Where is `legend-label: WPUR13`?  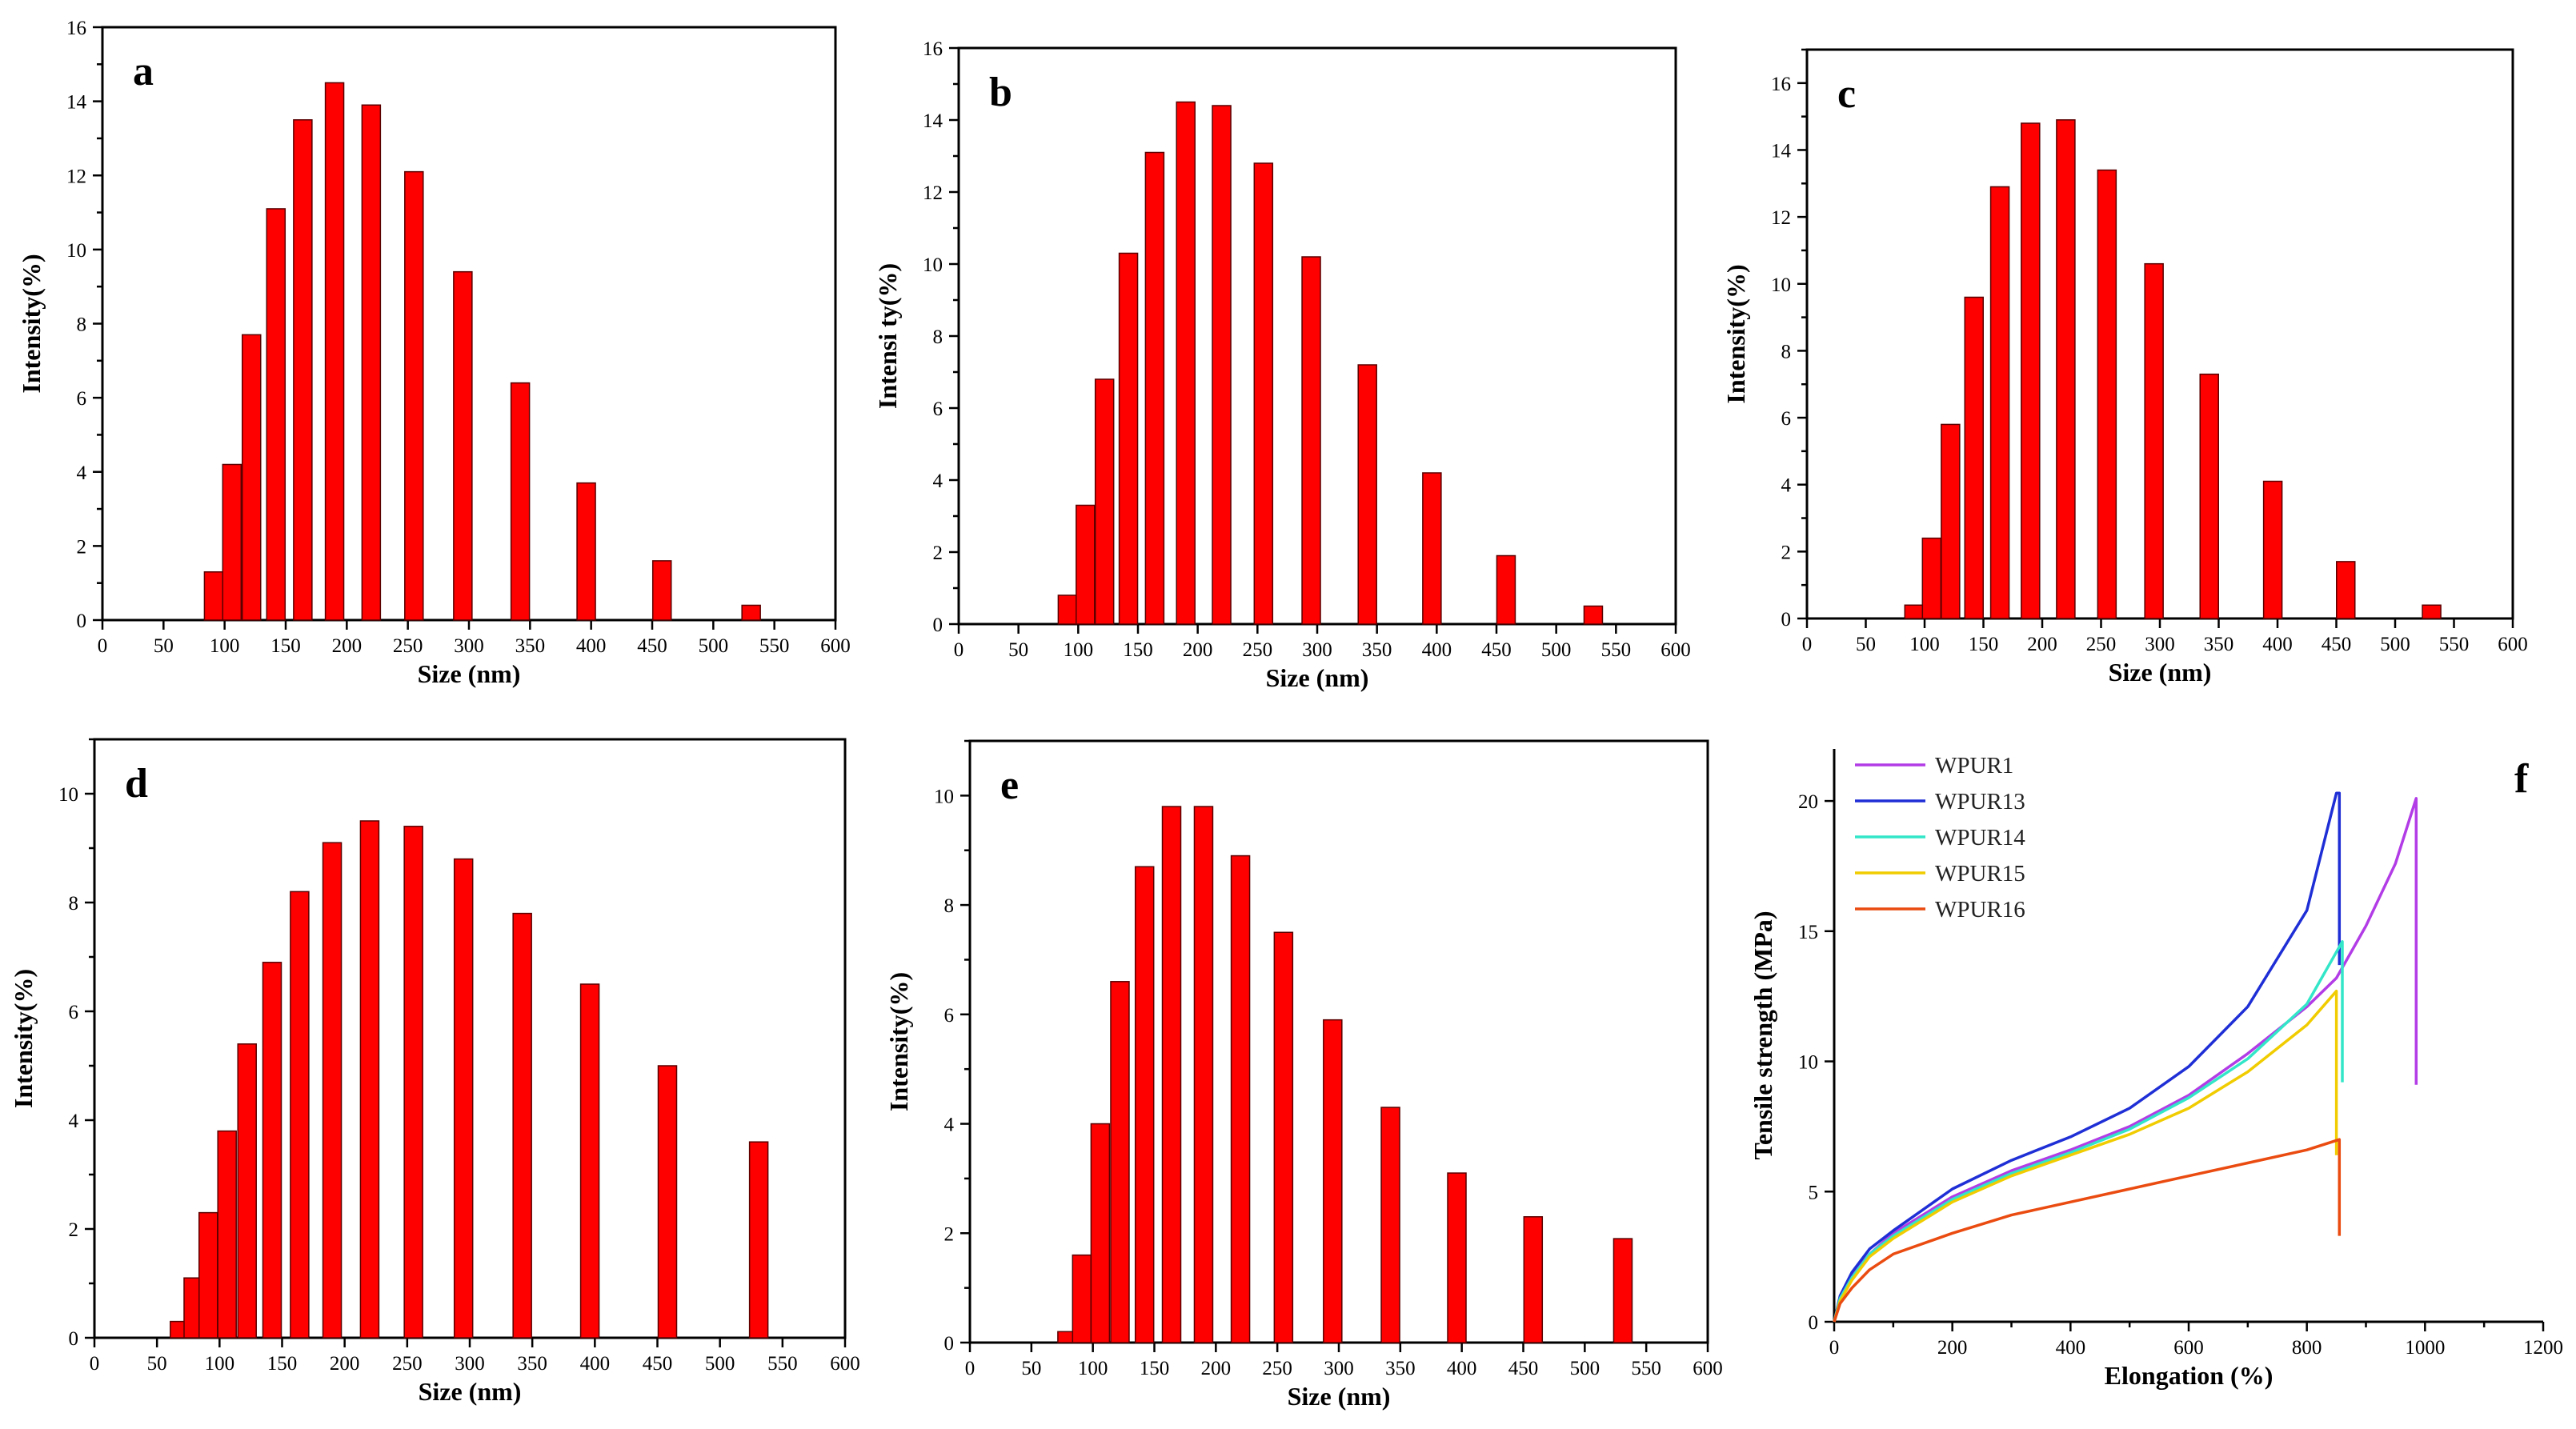 legend-label: WPUR13 is located at coordinates (1980, 802).